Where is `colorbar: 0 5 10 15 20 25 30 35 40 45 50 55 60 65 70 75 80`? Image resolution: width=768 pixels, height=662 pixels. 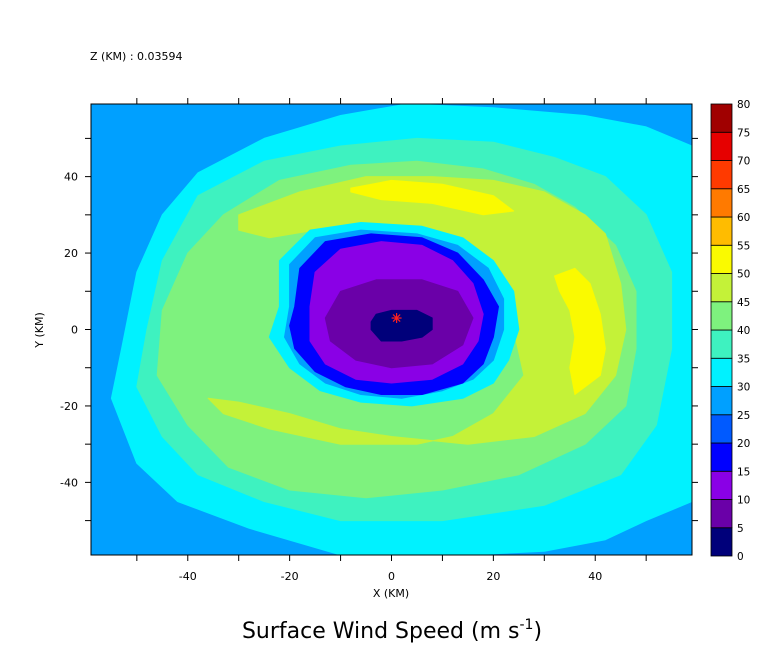
colorbar: 0 5 10 15 20 25 30 35 40 45 50 55 60 65 70 75 80 is located at coordinates (730, 331).